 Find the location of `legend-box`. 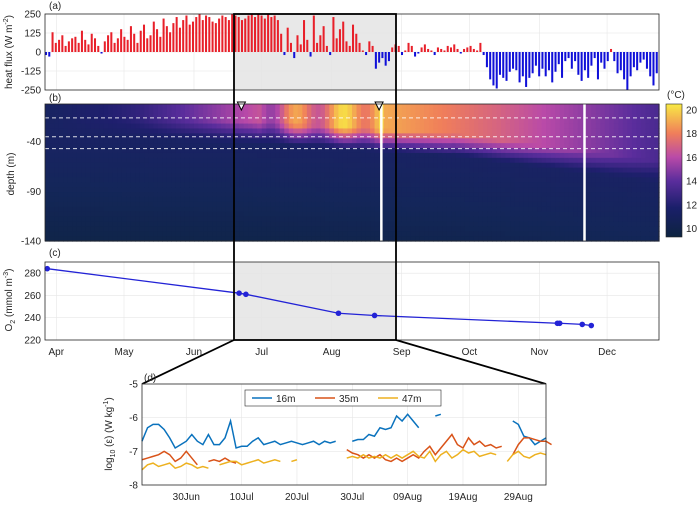

legend-box is located at coordinates (343, 398).